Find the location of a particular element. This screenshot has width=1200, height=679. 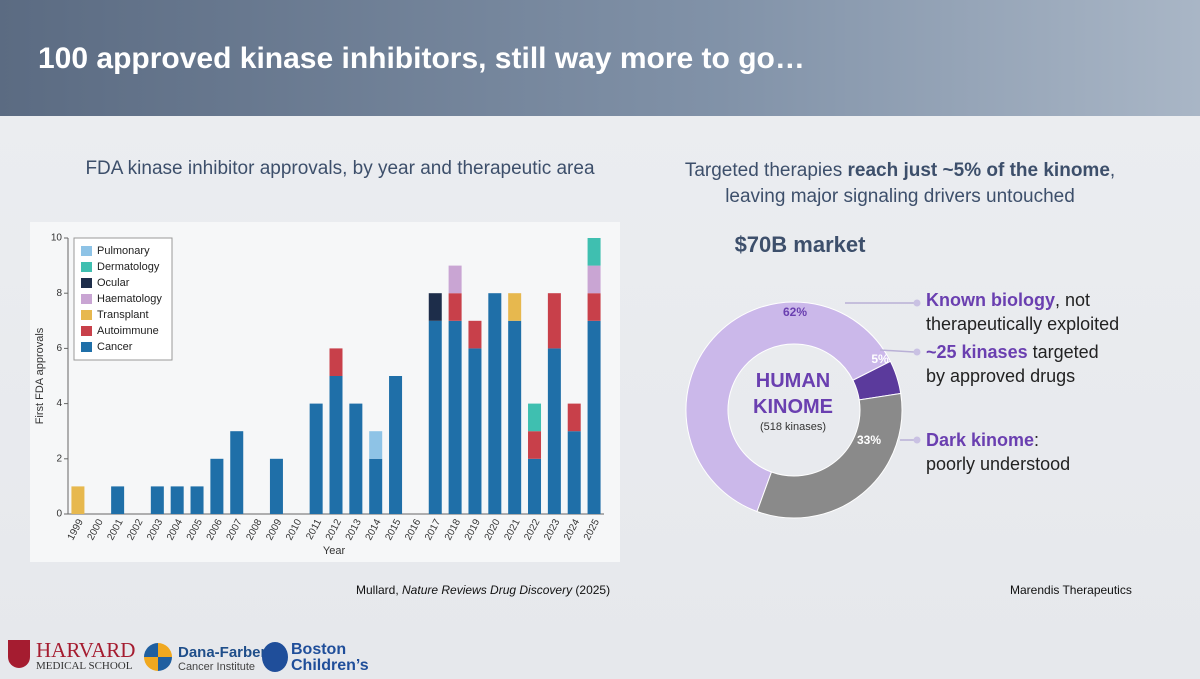

logo-text: Boston is located at coordinates (319, 649).